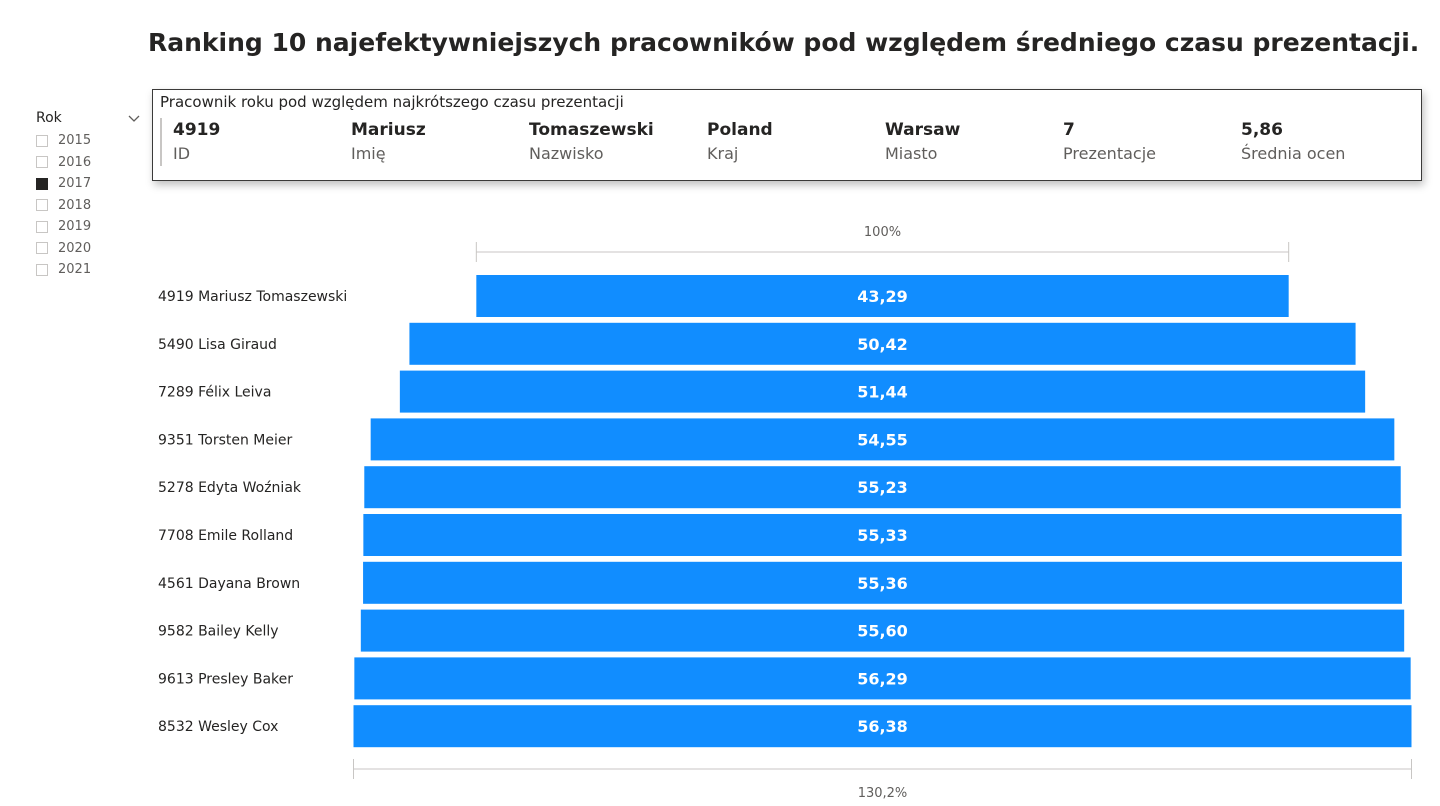  Describe the element at coordinates (740, 130) in the screenshot. I see `card-field-value: Poland` at that location.